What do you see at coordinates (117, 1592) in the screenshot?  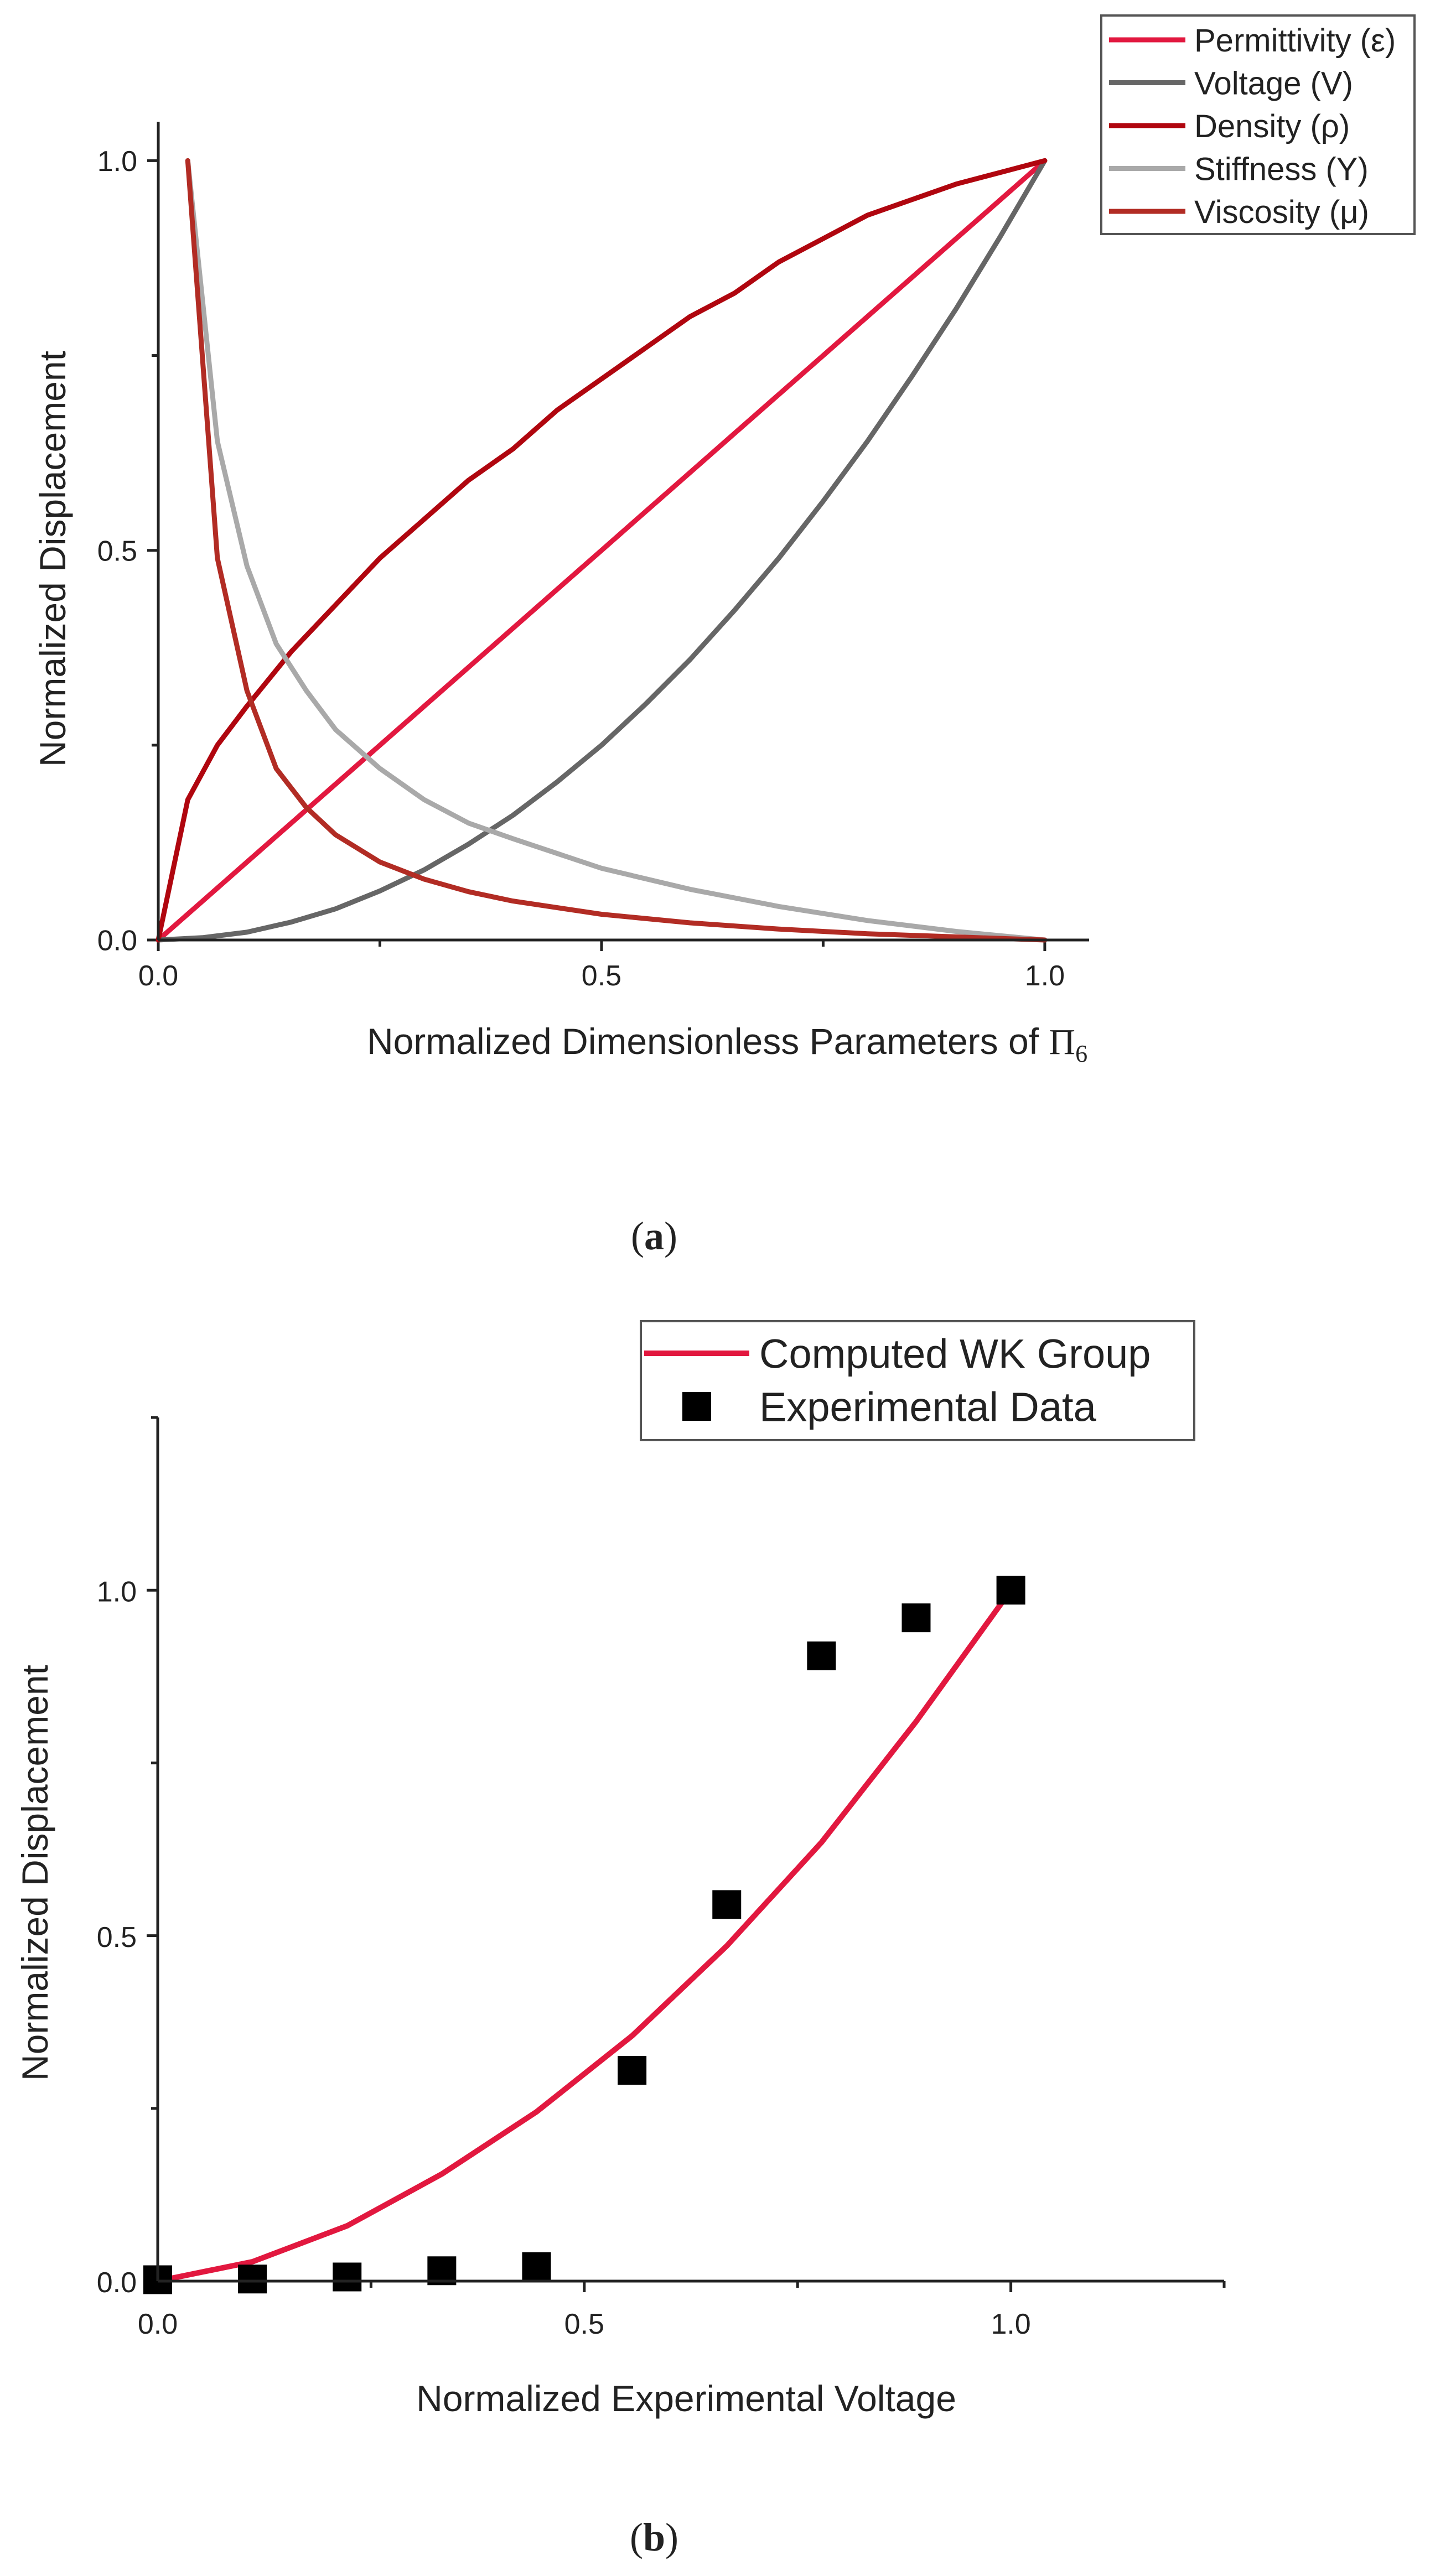 I see `b-y-tick-label: 1.0` at bounding box center [117, 1592].